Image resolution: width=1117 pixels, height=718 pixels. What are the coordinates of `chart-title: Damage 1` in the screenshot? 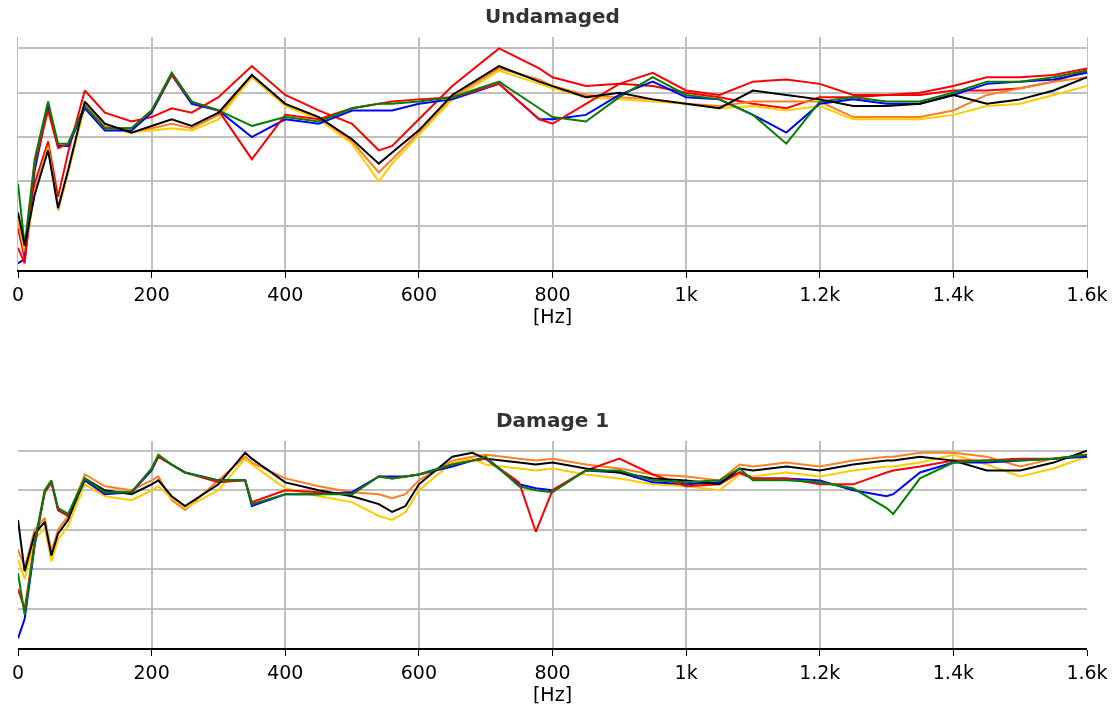 It's located at (553, 420).